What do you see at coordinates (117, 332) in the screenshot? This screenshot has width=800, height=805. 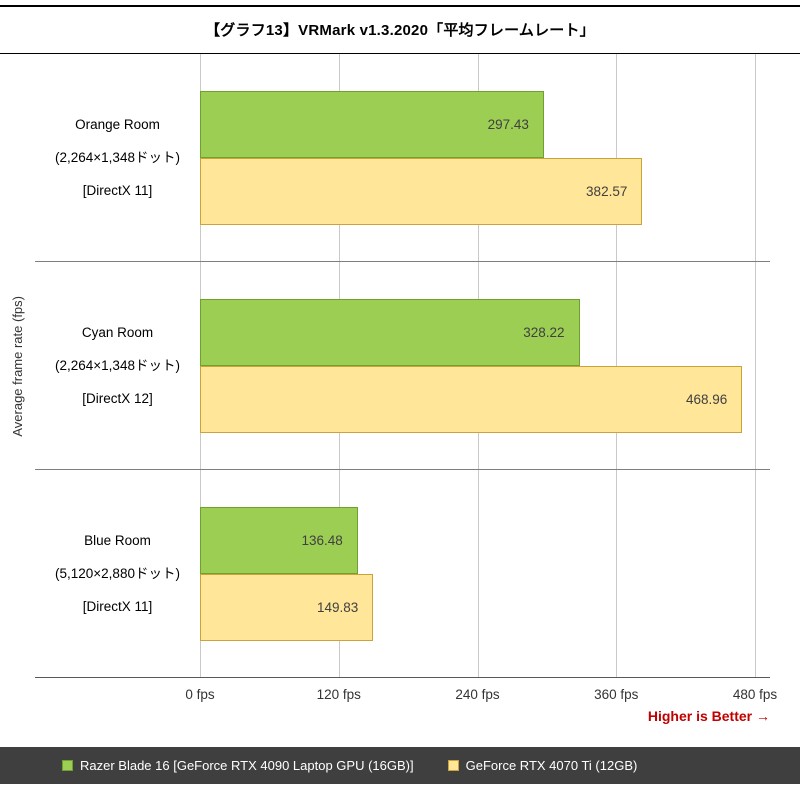 I see `category-label-line: Cyan Room` at bounding box center [117, 332].